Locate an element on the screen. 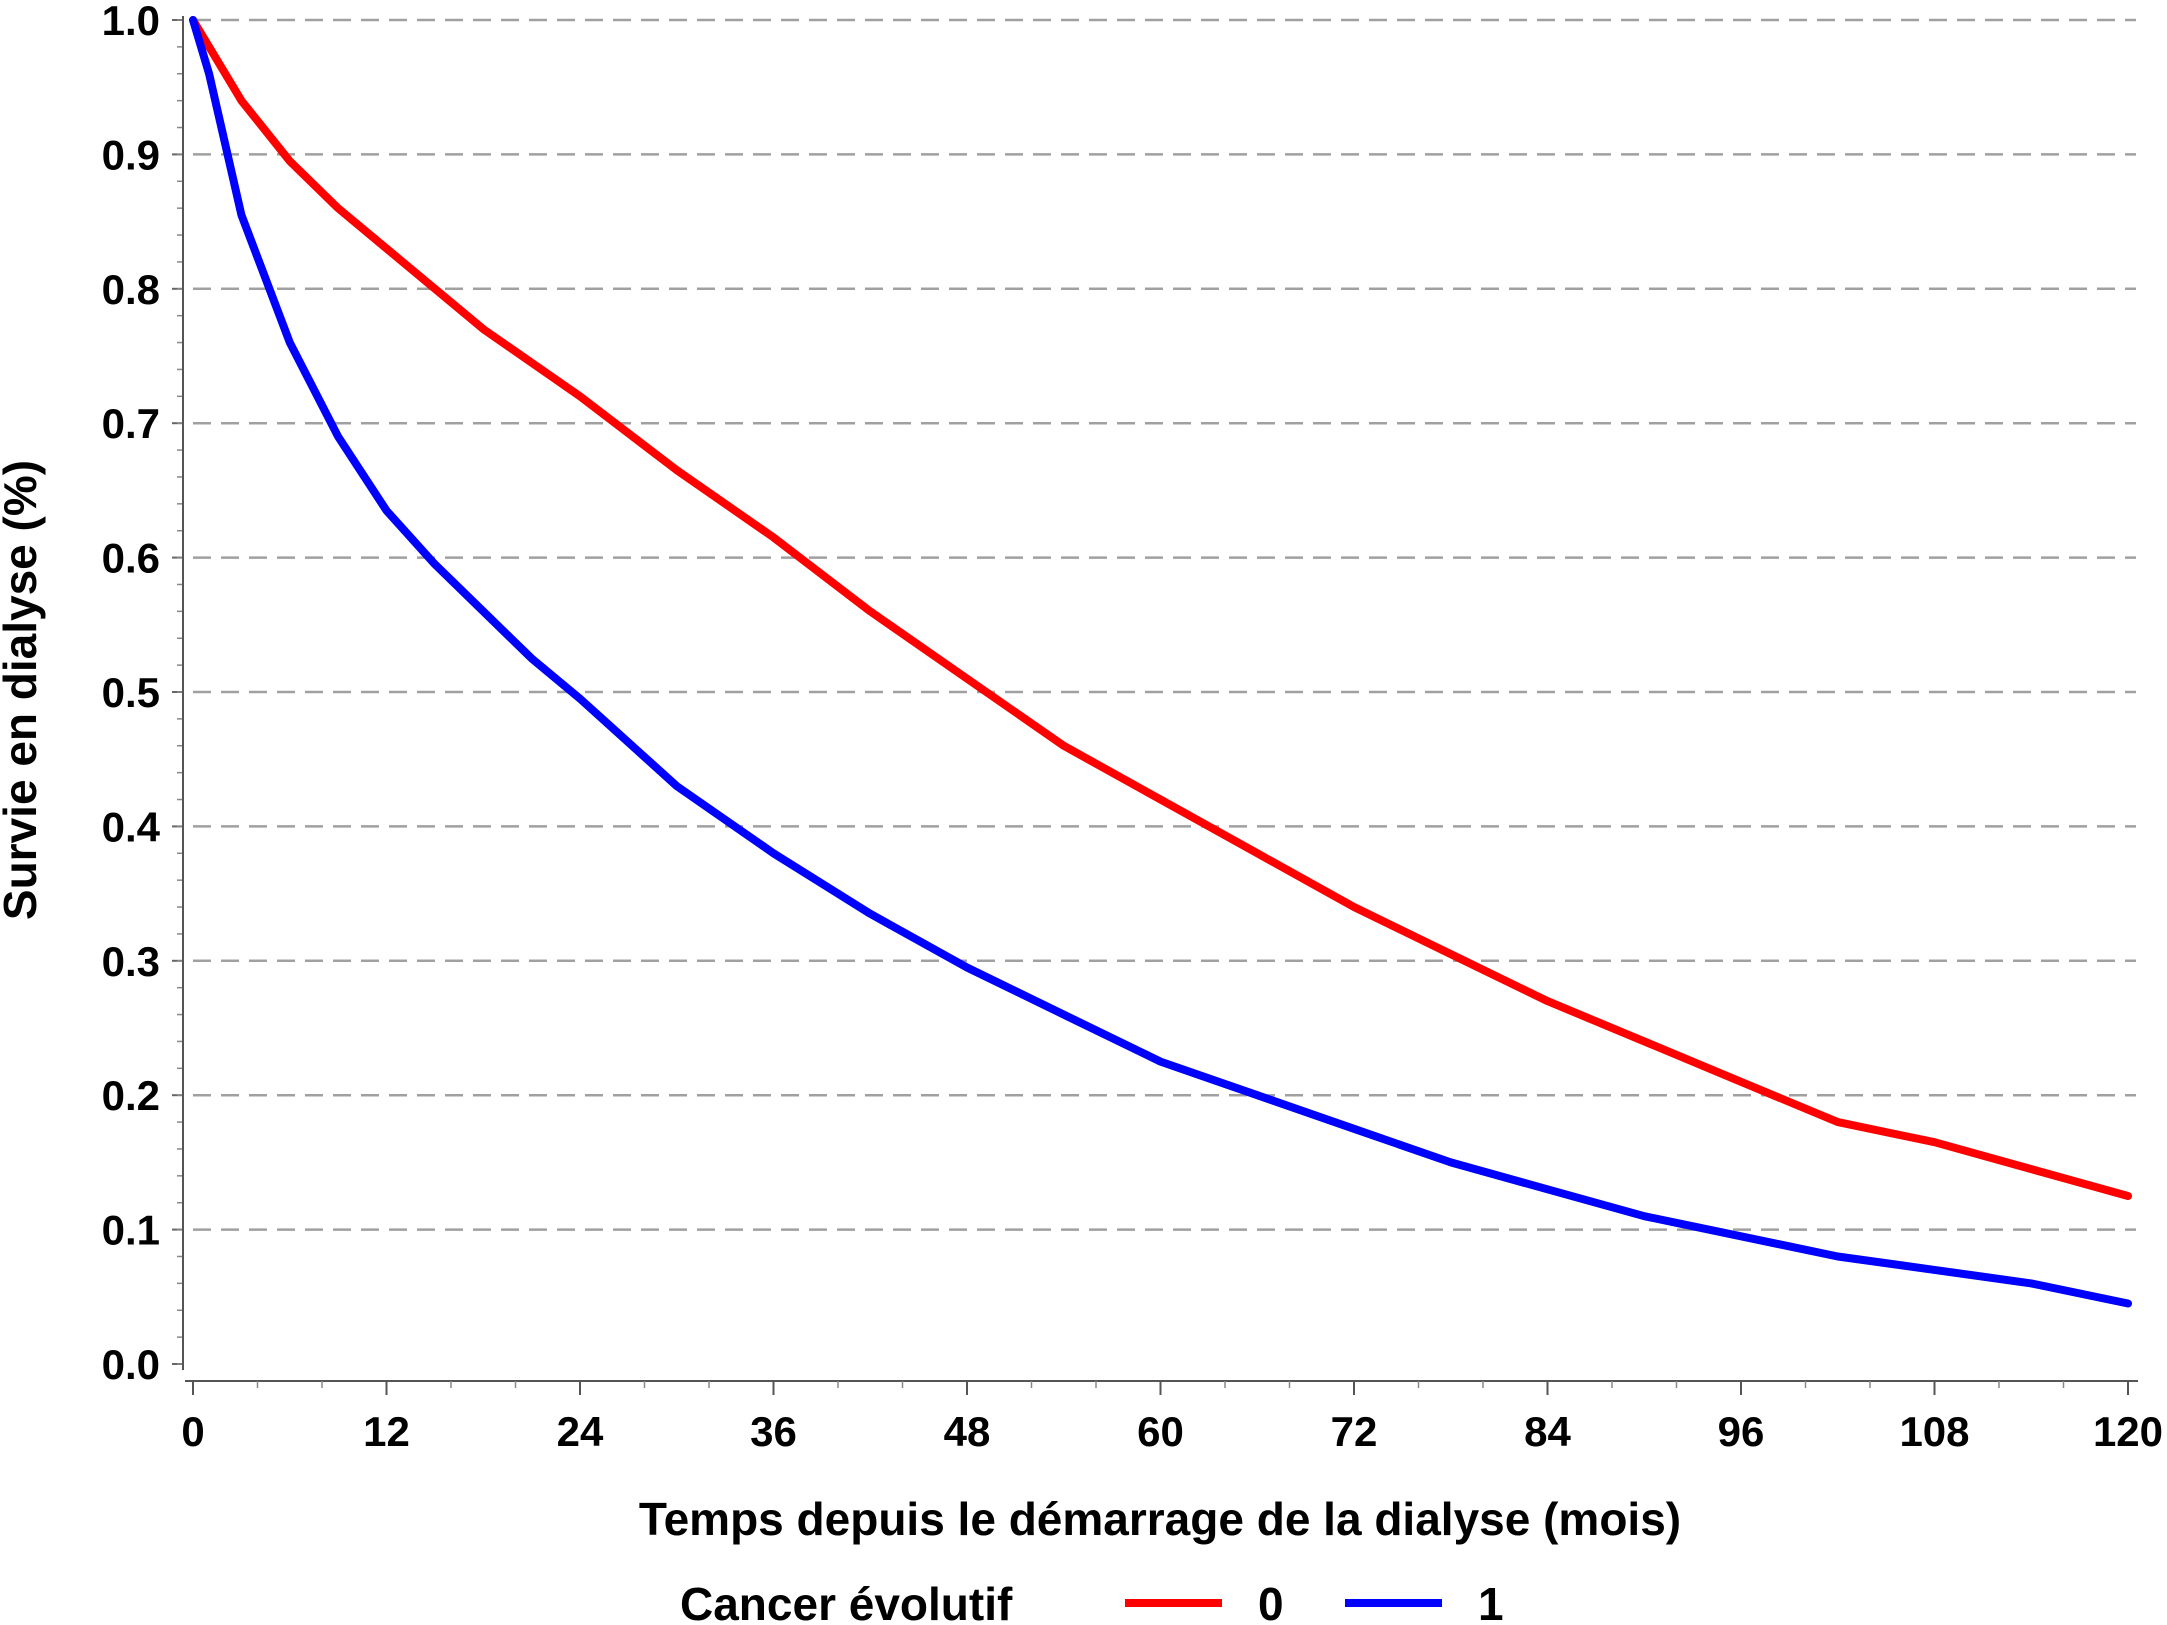 The image size is (2167, 1625). y-tick-label: 0.8 is located at coordinates (131, 289).